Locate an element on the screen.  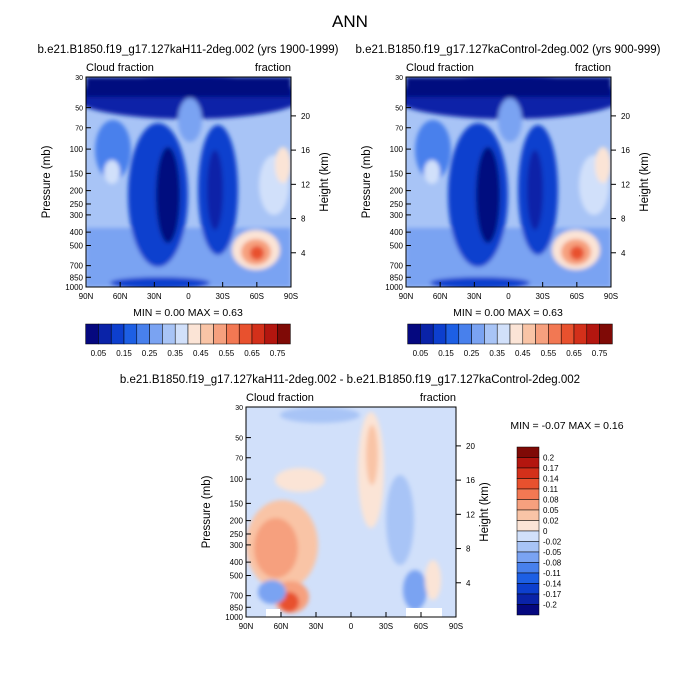
x-tick-label: 30S is located at coordinates (223, 296).